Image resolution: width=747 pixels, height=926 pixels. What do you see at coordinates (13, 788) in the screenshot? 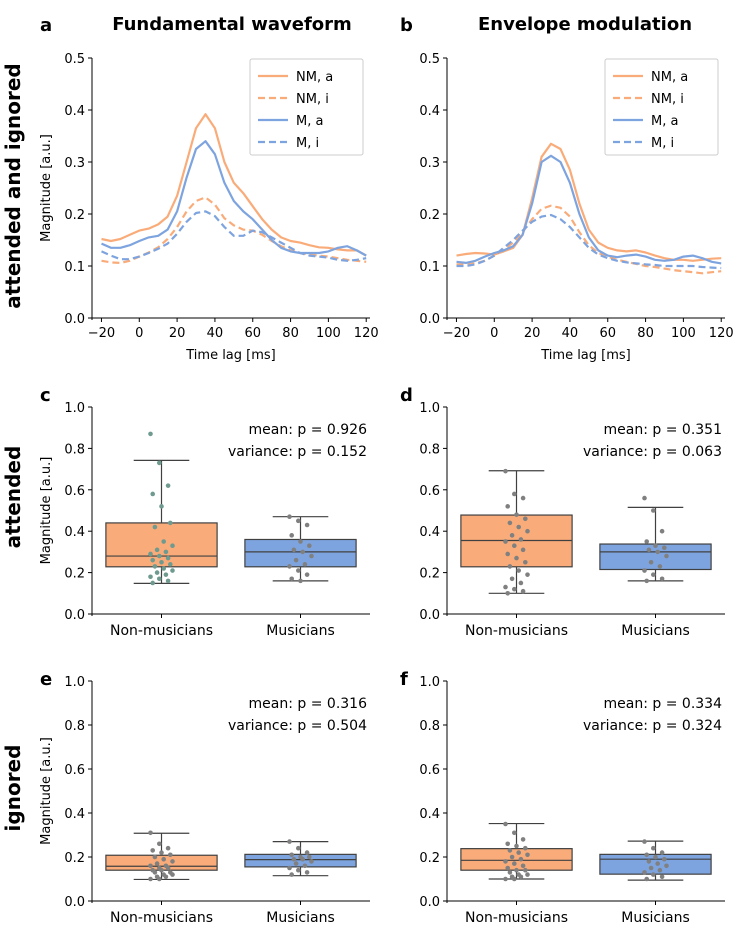
I see `row-label-ignored: ignored` at bounding box center [13, 788].